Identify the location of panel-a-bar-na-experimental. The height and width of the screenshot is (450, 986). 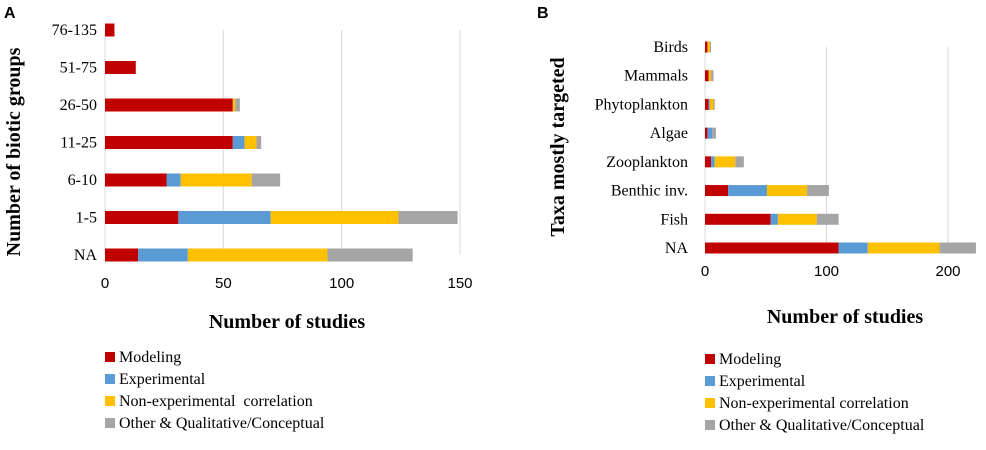
(163, 255).